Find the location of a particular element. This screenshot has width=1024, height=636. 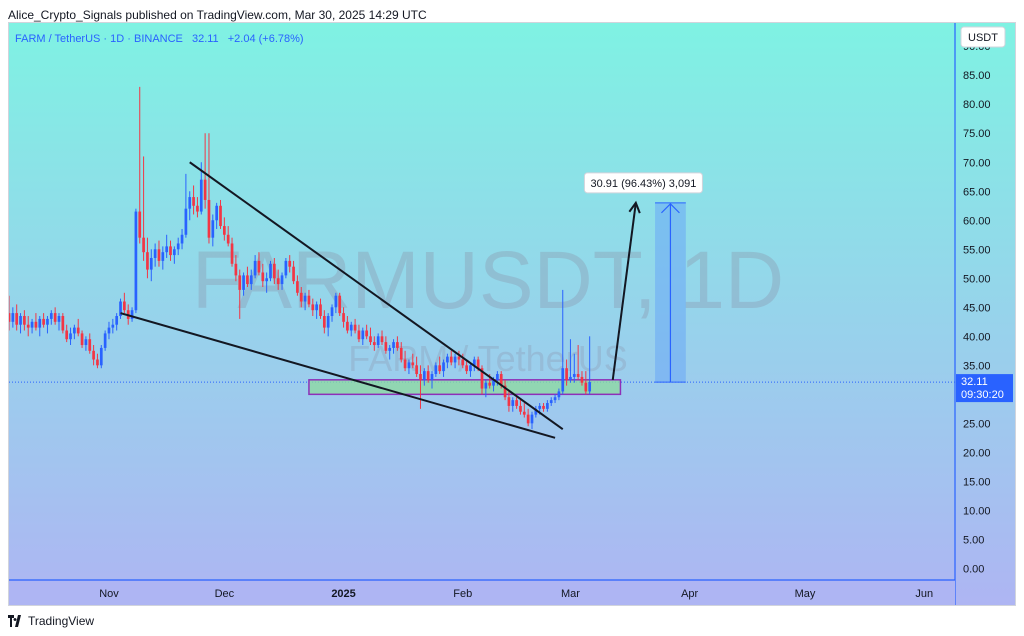

price-scale is located at coordinates (985, 314).